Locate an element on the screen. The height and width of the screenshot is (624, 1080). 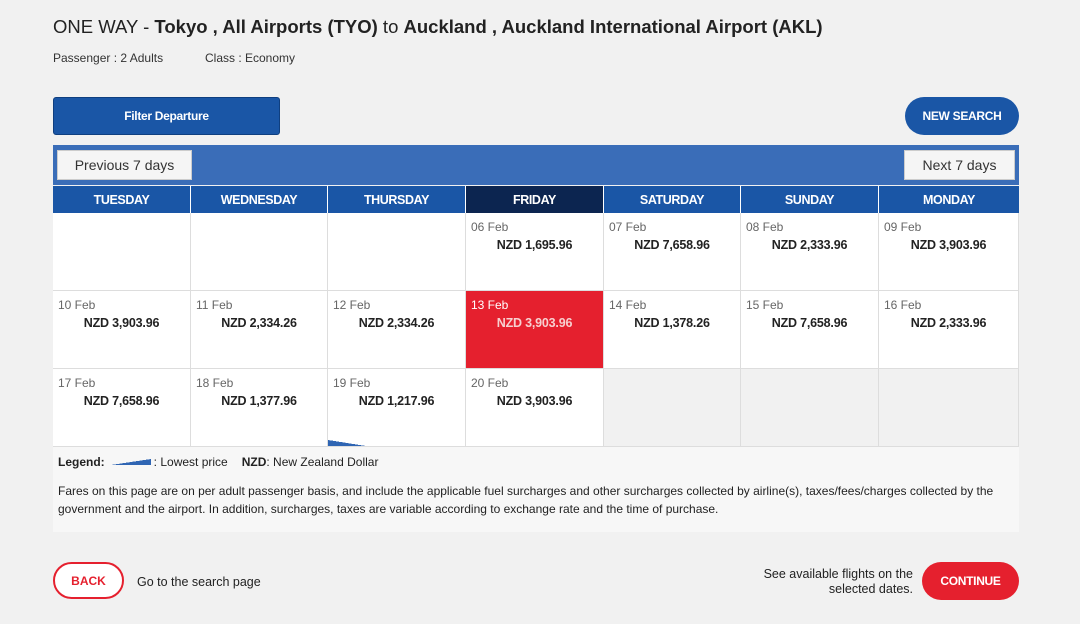
continue-button: CONTINUE is located at coordinates (970, 581).